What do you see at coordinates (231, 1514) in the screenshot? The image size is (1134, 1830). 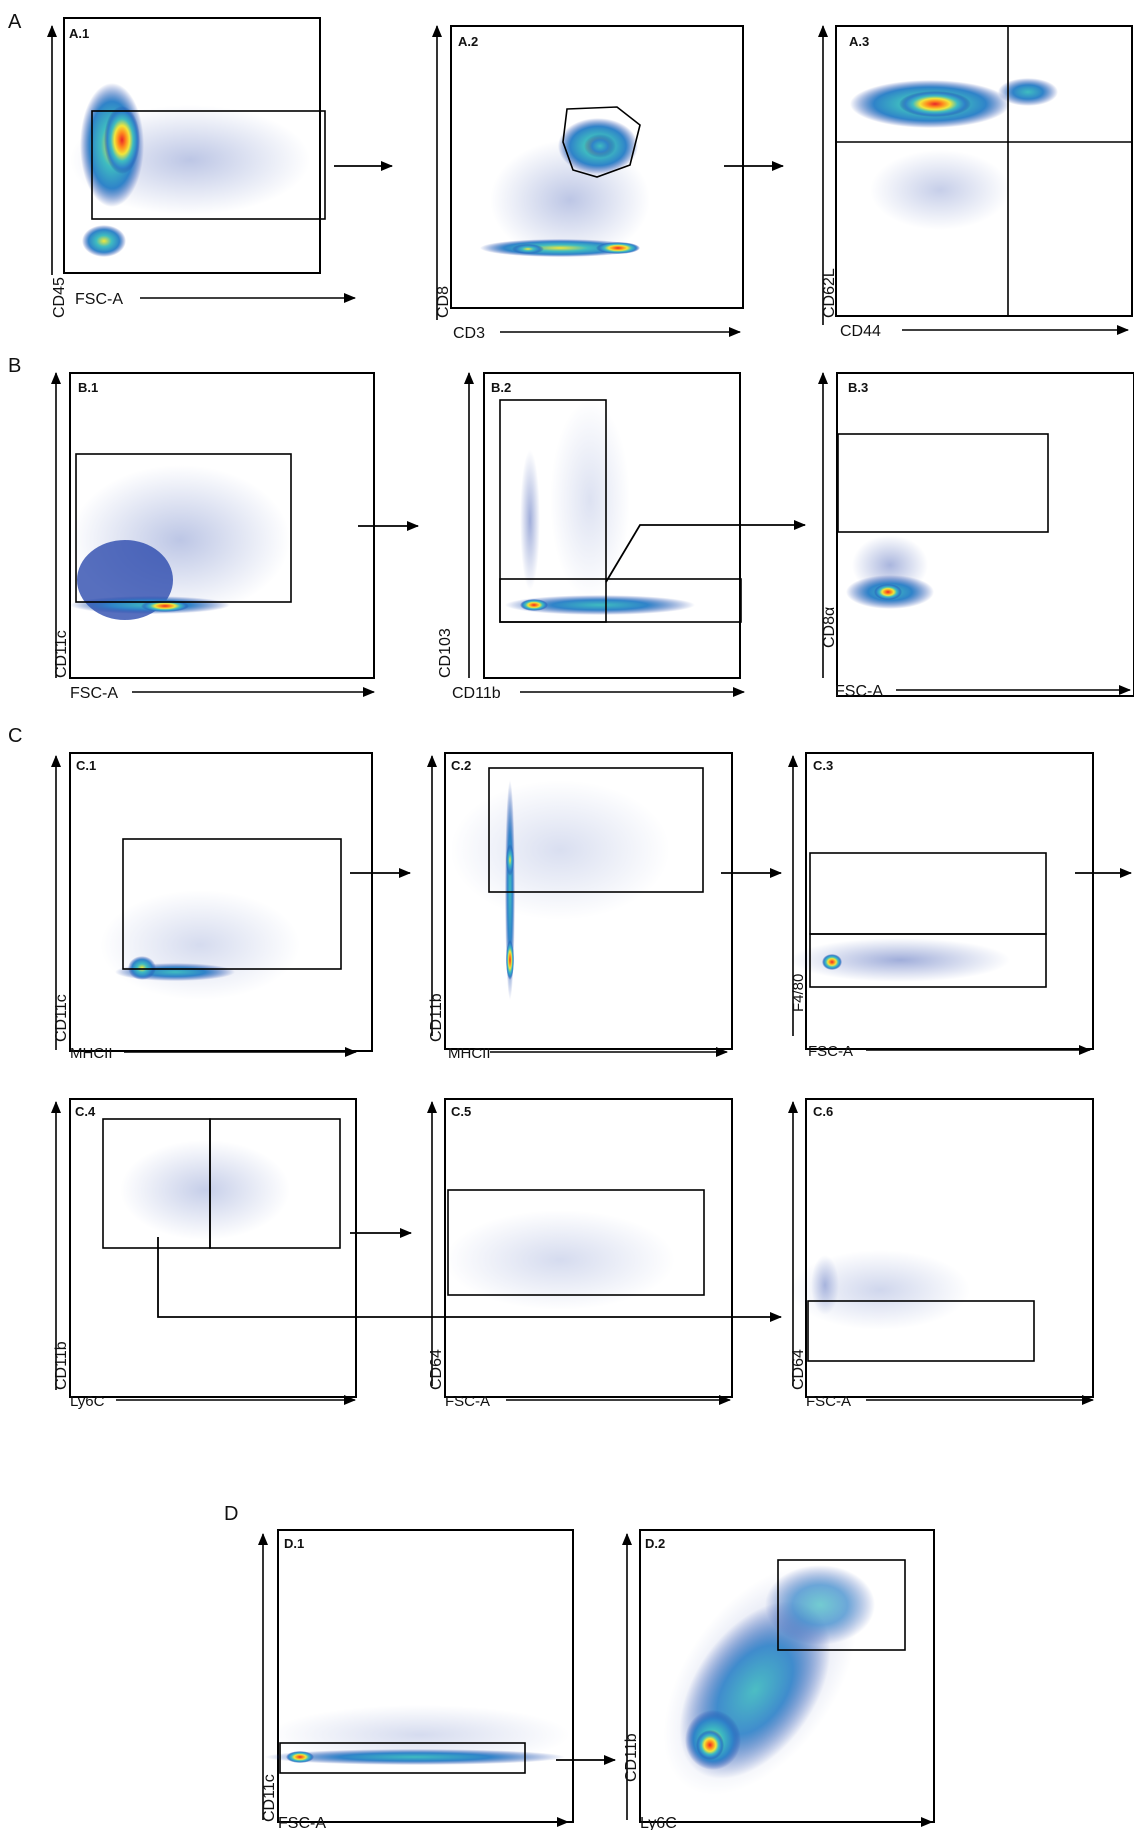 I see `section-letter-d: D` at bounding box center [231, 1514].